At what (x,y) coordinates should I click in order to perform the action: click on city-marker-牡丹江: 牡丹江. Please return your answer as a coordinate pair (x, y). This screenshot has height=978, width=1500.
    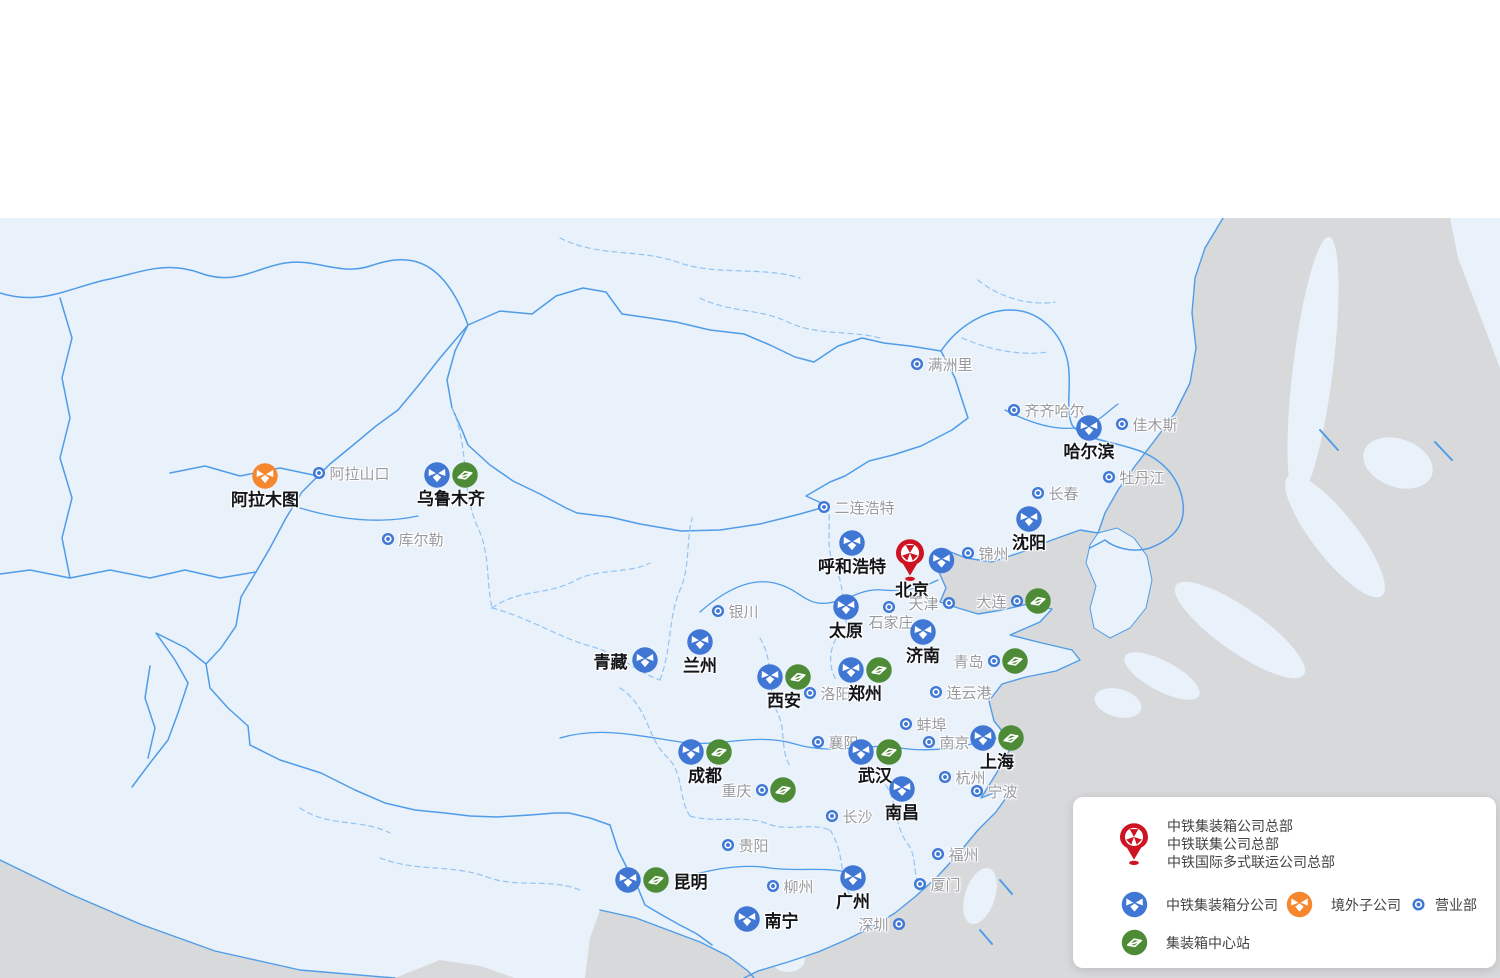
    Looking at the image, I should click on (1134, 478).